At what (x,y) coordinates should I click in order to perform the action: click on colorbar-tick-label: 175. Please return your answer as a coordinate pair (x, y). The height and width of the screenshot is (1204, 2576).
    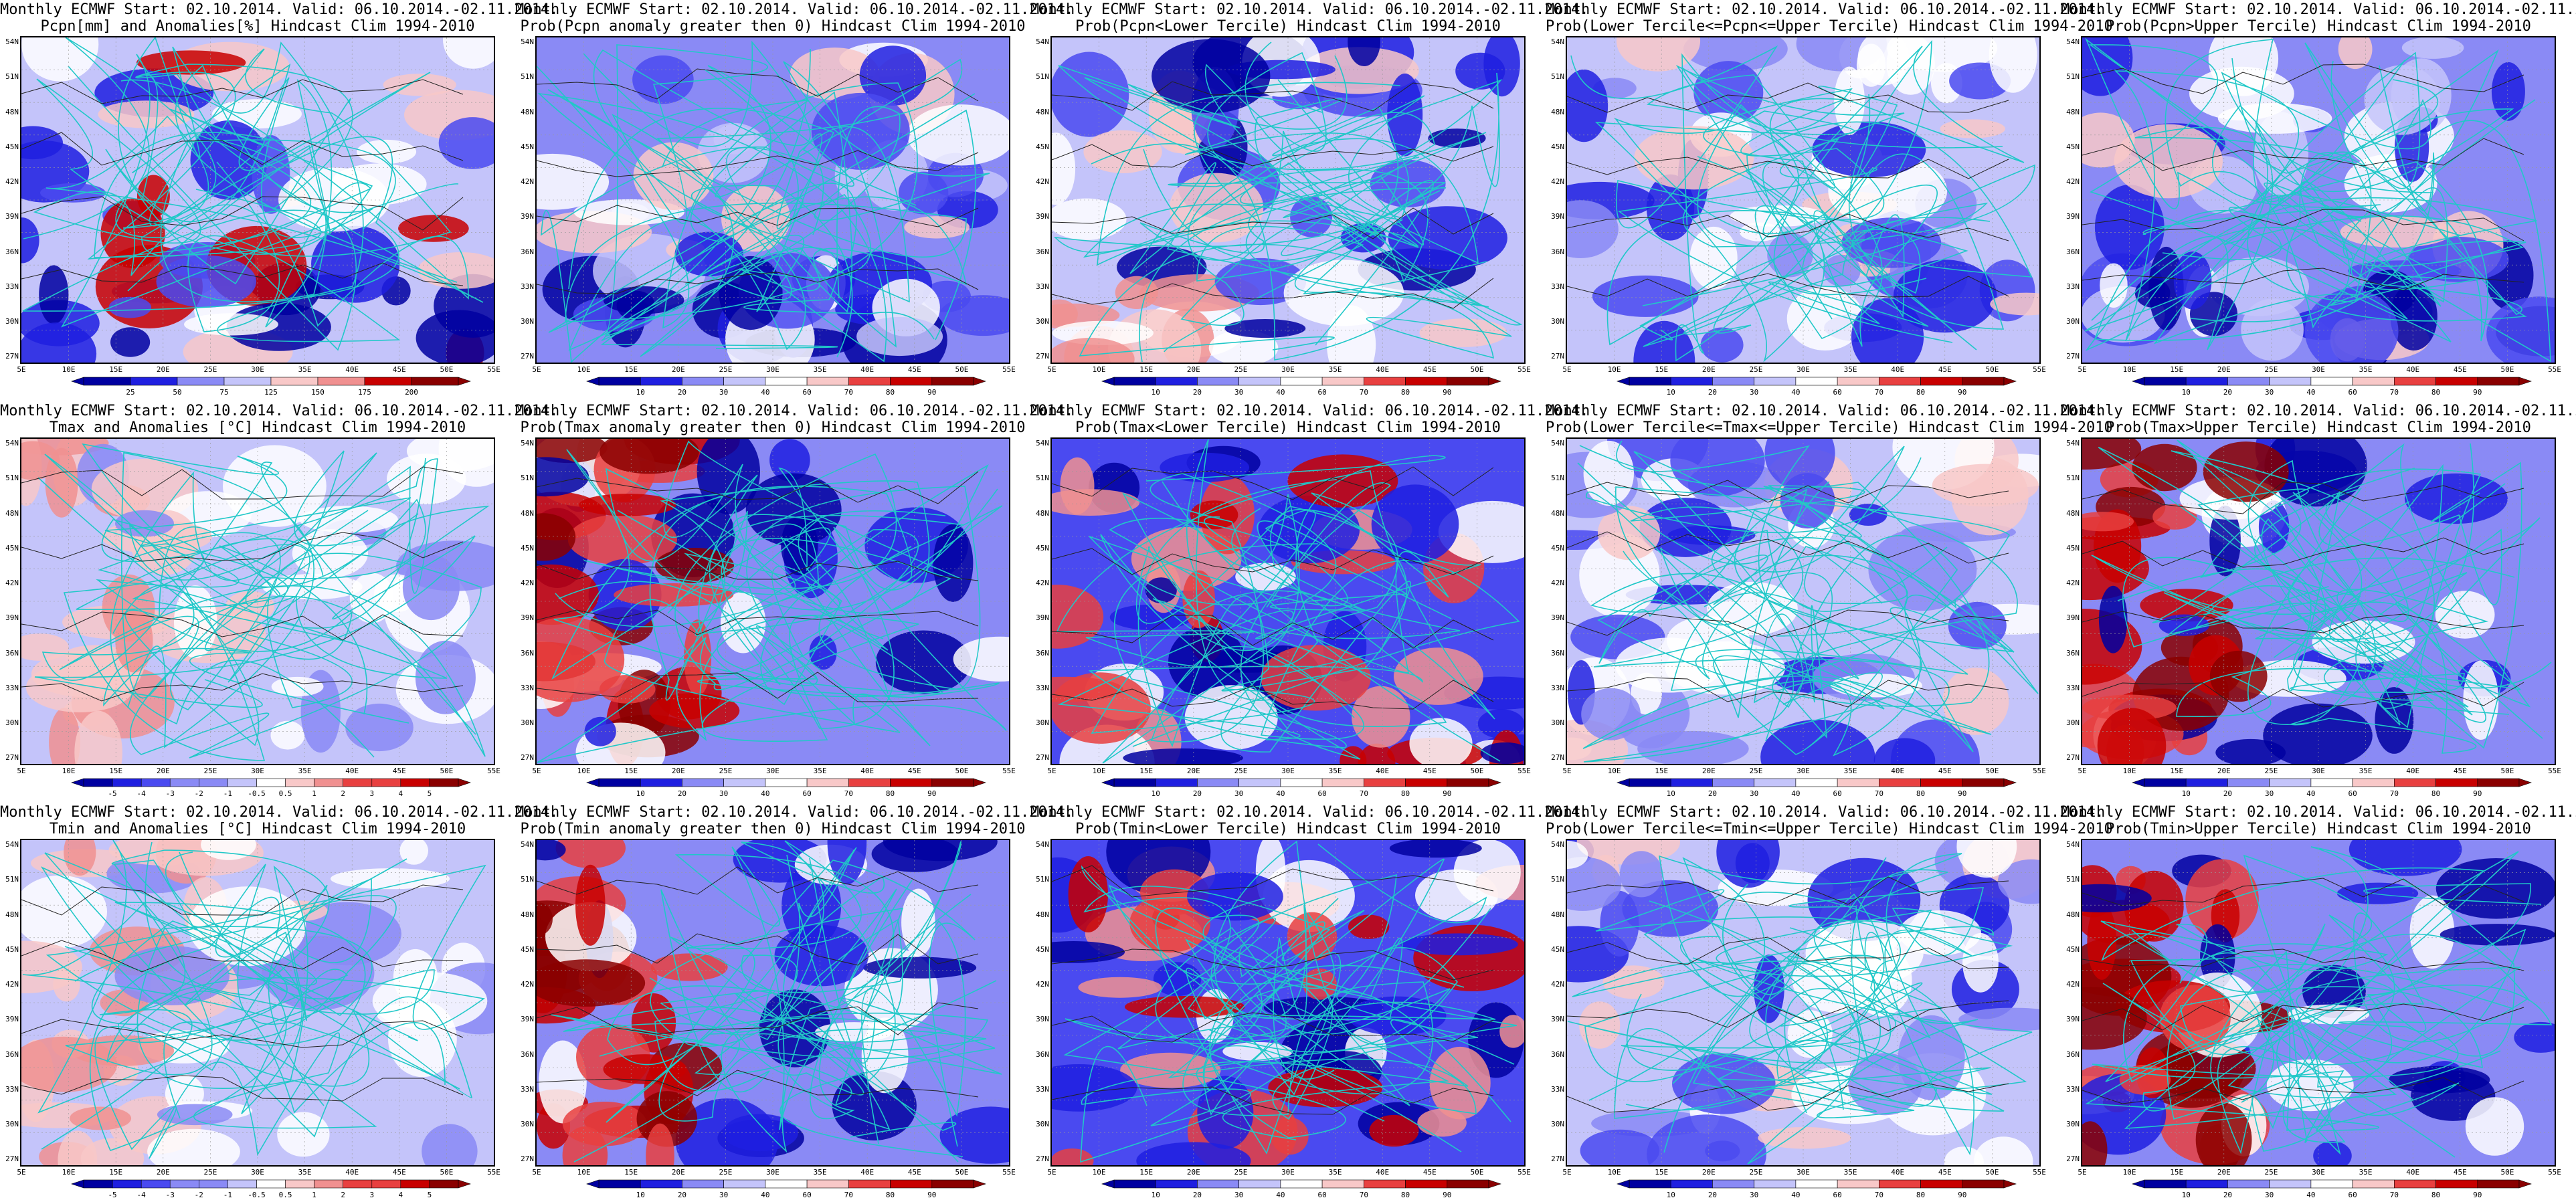
    Looking at the image, I should click on (364, 392).